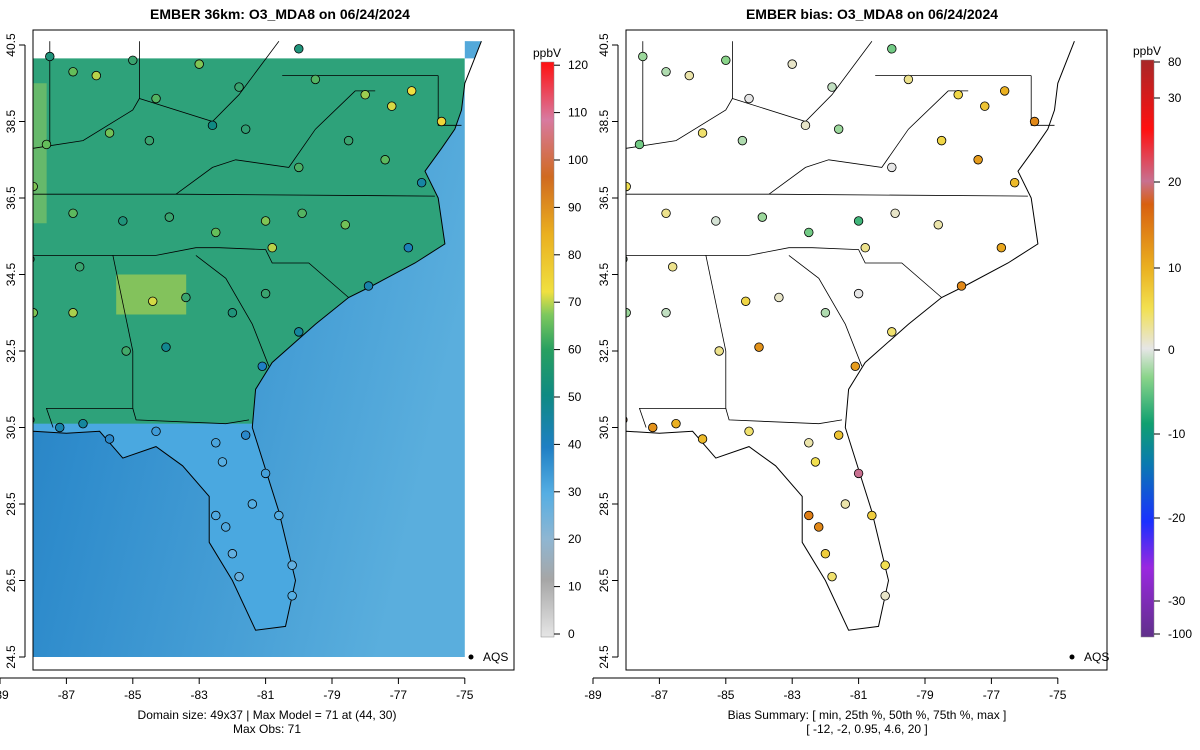  I want to click on right-colorbar-unit: ppbV, so click(1147, 51).